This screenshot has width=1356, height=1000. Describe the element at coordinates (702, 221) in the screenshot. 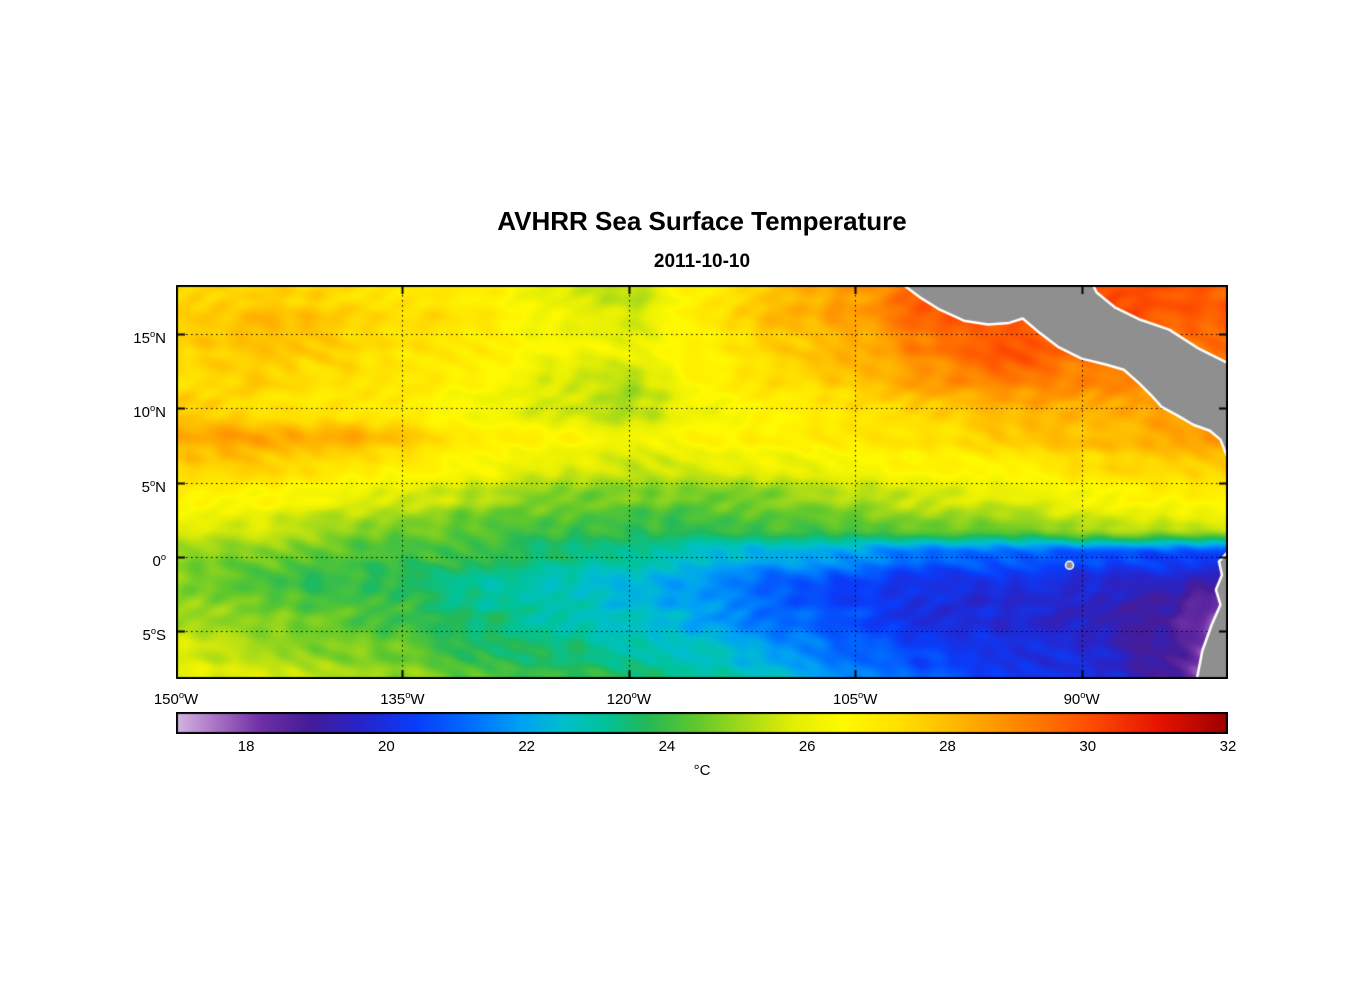

I see `figure-title: AVHRR Sea Surface Temperature` at that location.